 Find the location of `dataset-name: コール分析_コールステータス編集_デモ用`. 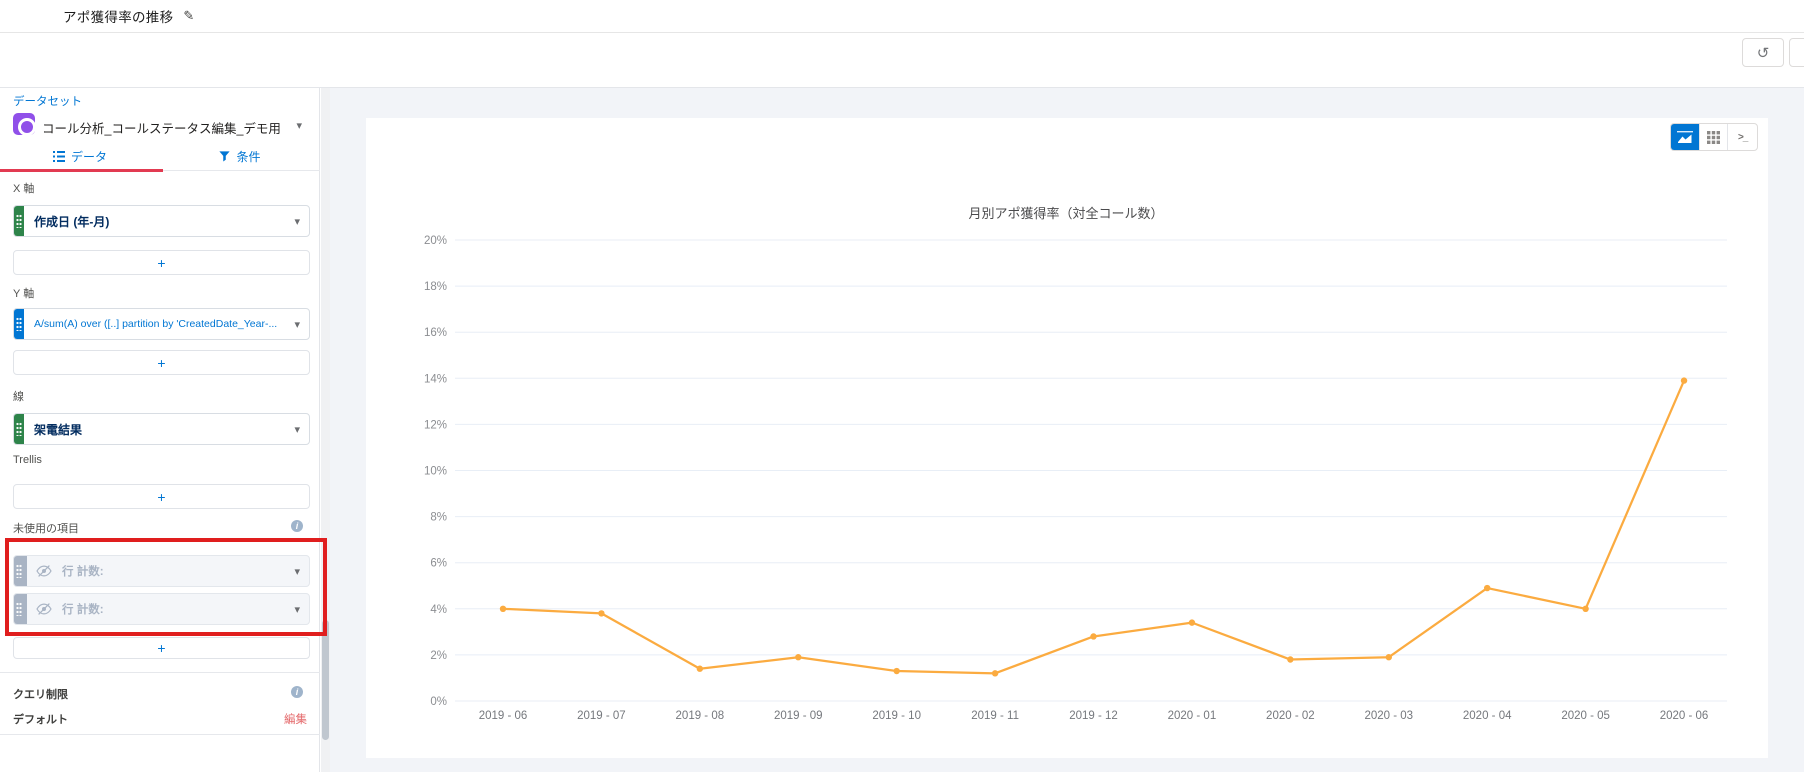

dataset-name: コール分析_コールステータス編集_デモ用 is located at coordinates (161, 129).